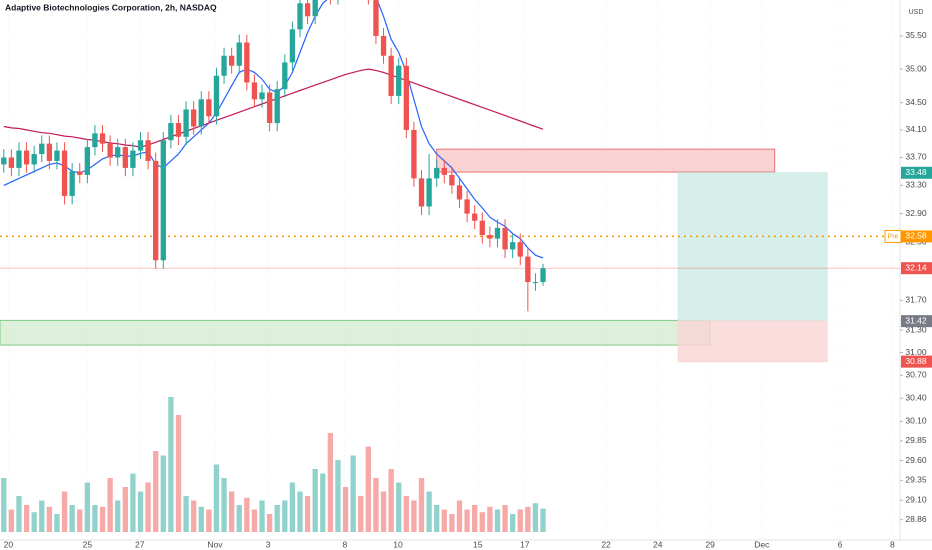 The width and height of the screenshot is (932, 550). Describe the element at coordinates (916, 397) in the screenshot. I see `y-tick-label: 30.40` at that location.